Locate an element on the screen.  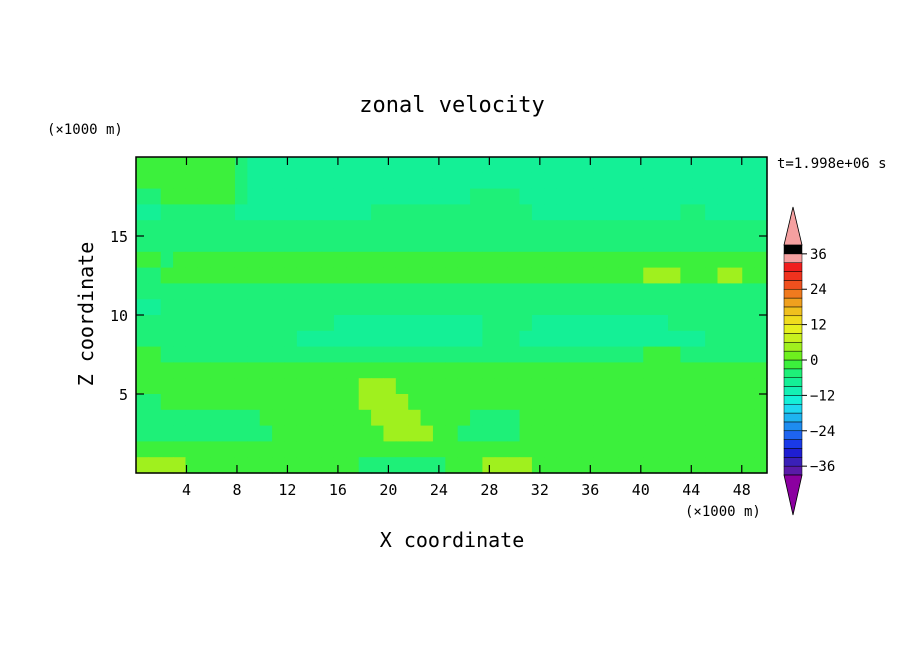
y-tick-label: 10 is located at coordinates (119, 316).